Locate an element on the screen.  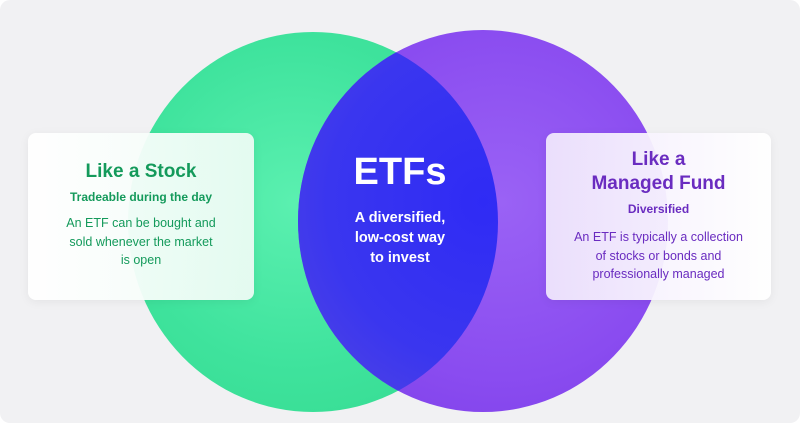
description-line: of stocks or bonds and is located at coordinates (658, 255).